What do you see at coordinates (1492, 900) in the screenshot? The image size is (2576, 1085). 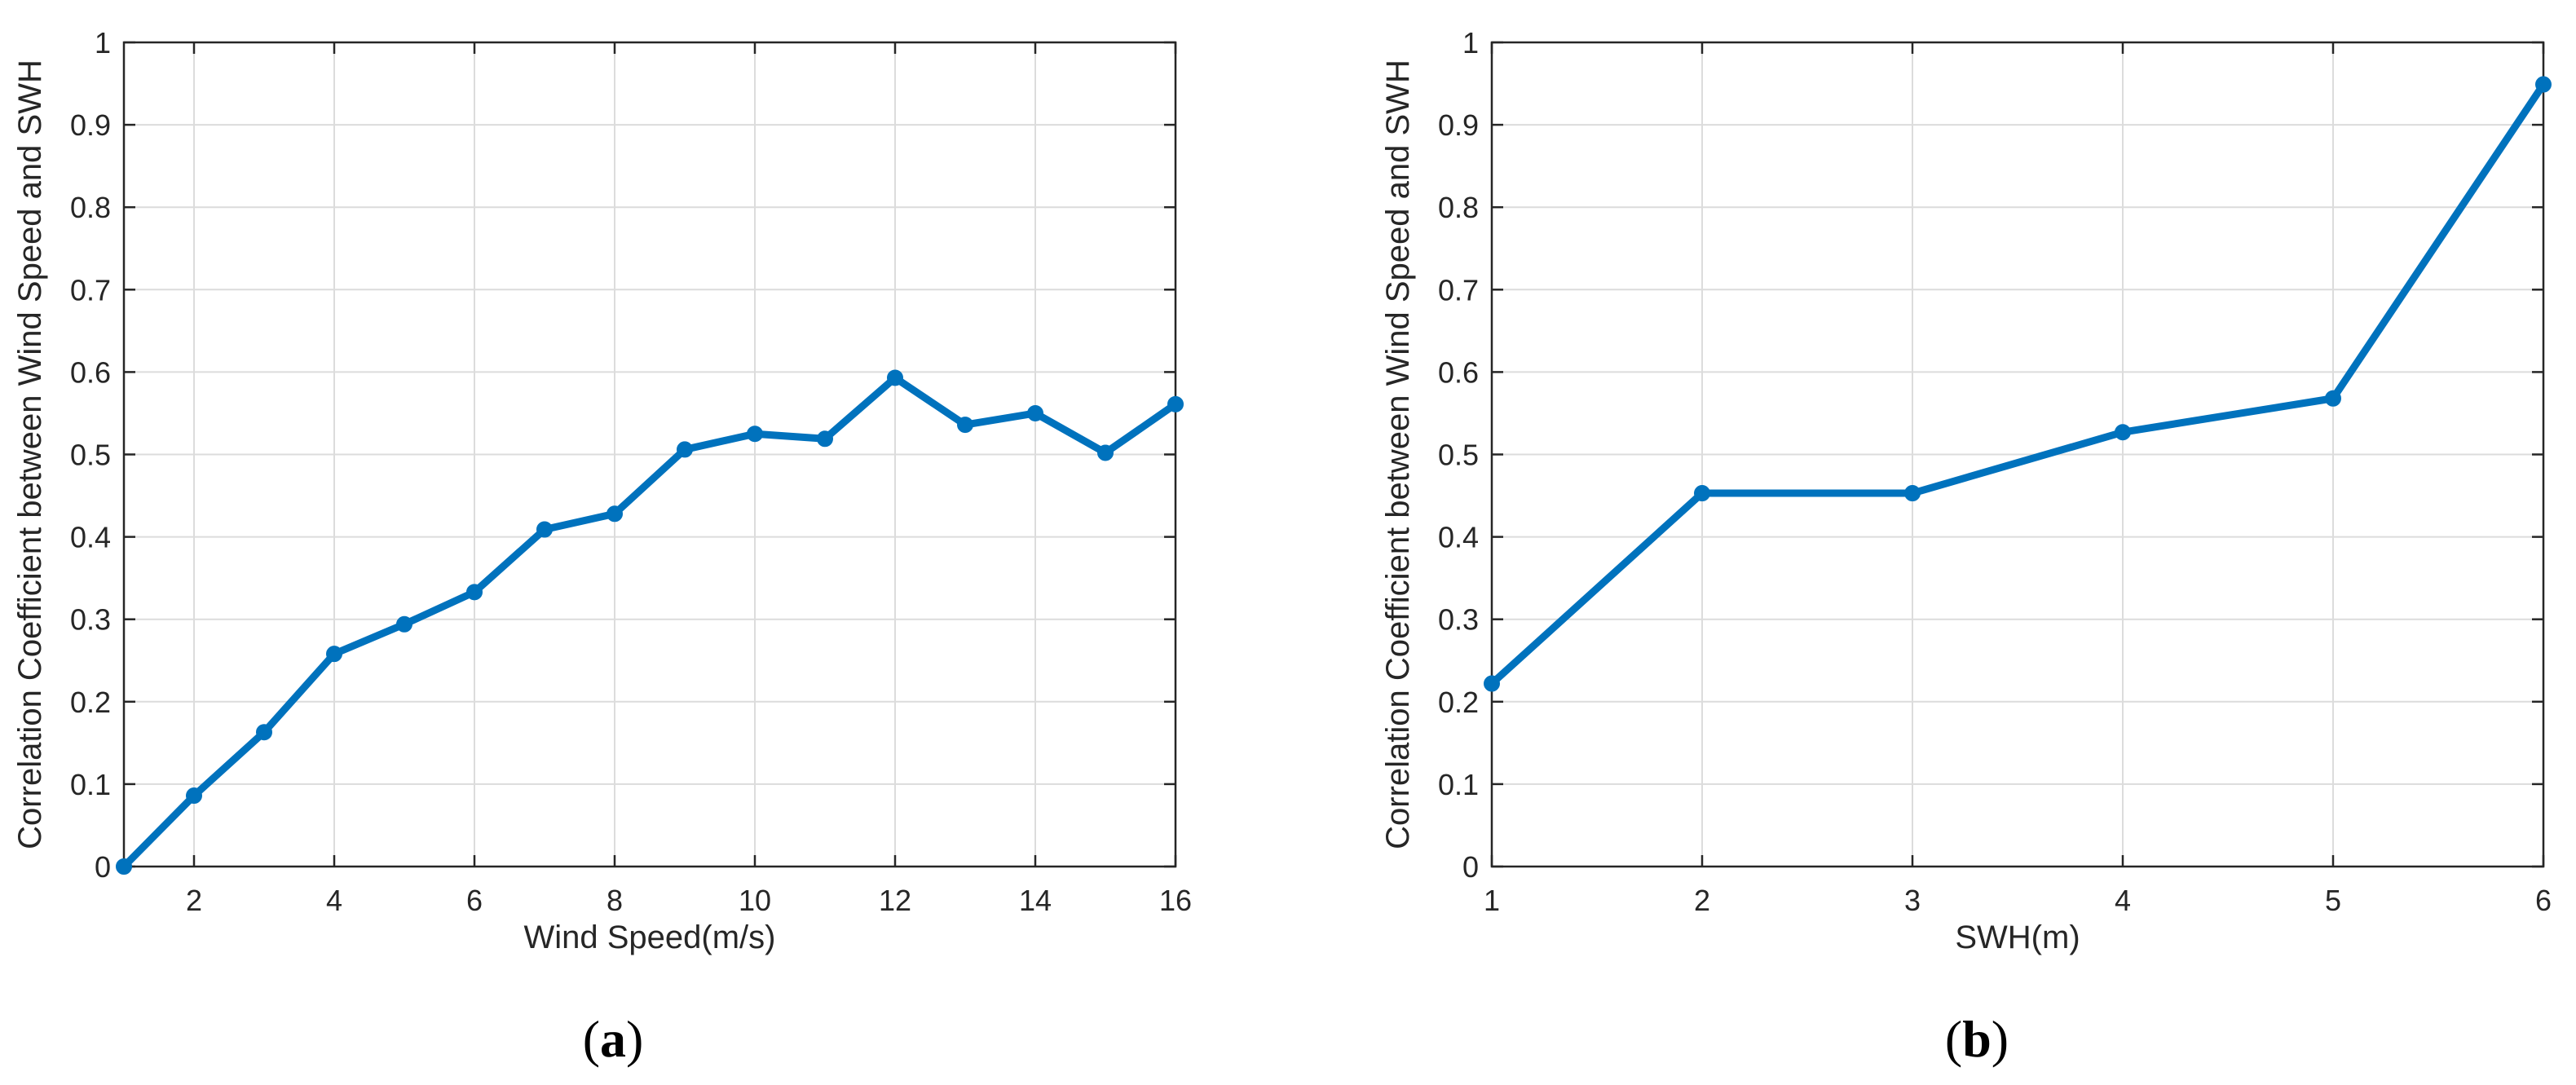 I see `x-tick-label: 1` at bounding box center [1492, 900].